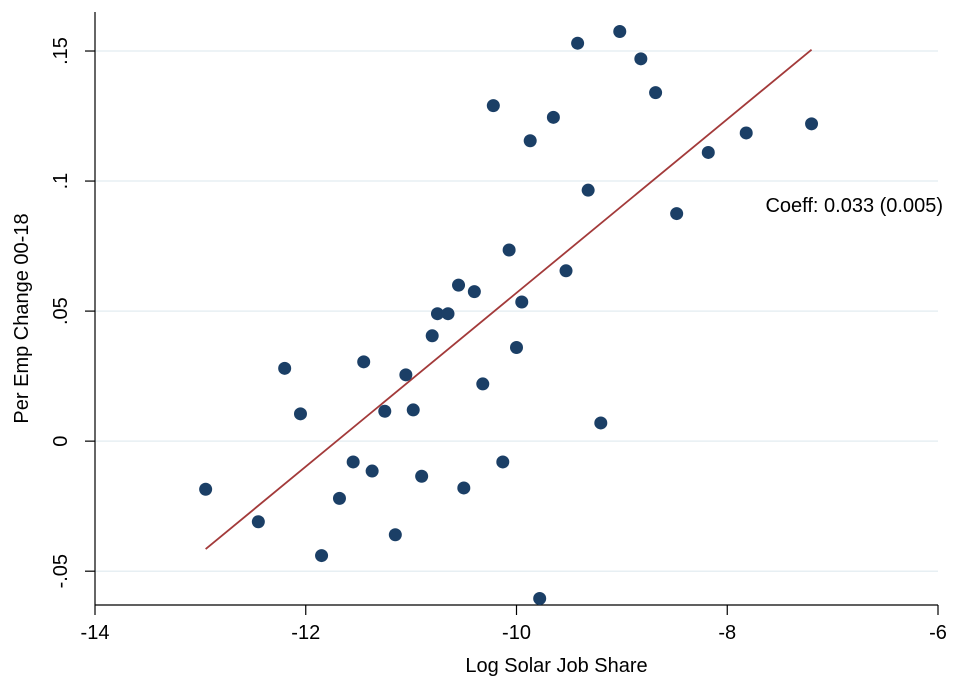  I want to click on y-tick-label: 0, so click(61, 441).